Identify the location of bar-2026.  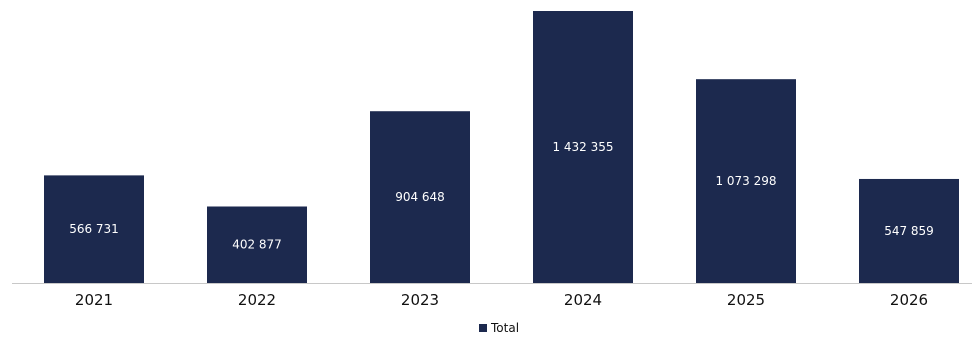
(909, 230).